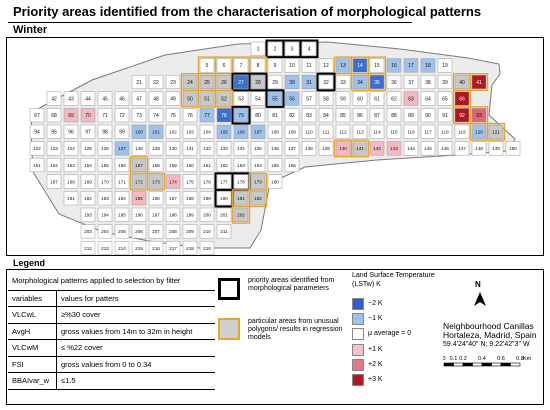  What do you see at coordinates (207, 98) in the screenshot?
I see `grid-cell-51: 51` at bounding box center [207, 98].